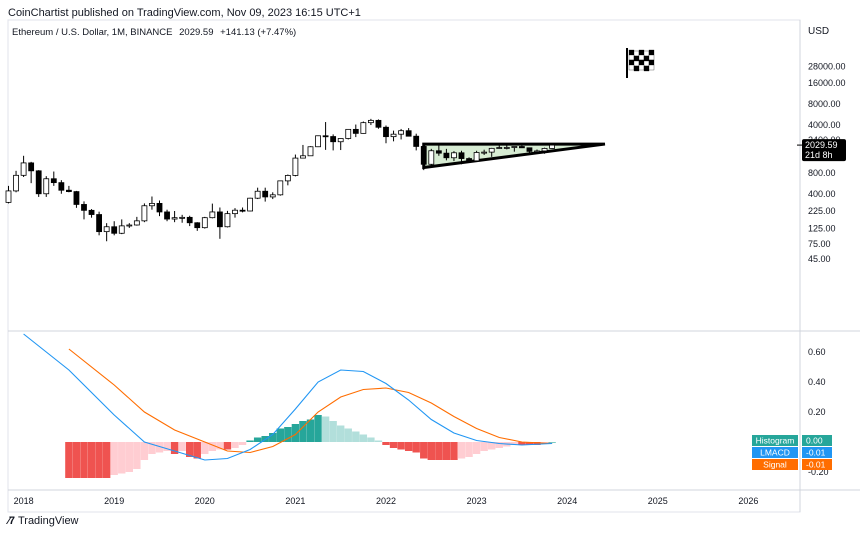 The image size is (860, 535). I want to click on time-axis-label: 2023, so click(477, 501).